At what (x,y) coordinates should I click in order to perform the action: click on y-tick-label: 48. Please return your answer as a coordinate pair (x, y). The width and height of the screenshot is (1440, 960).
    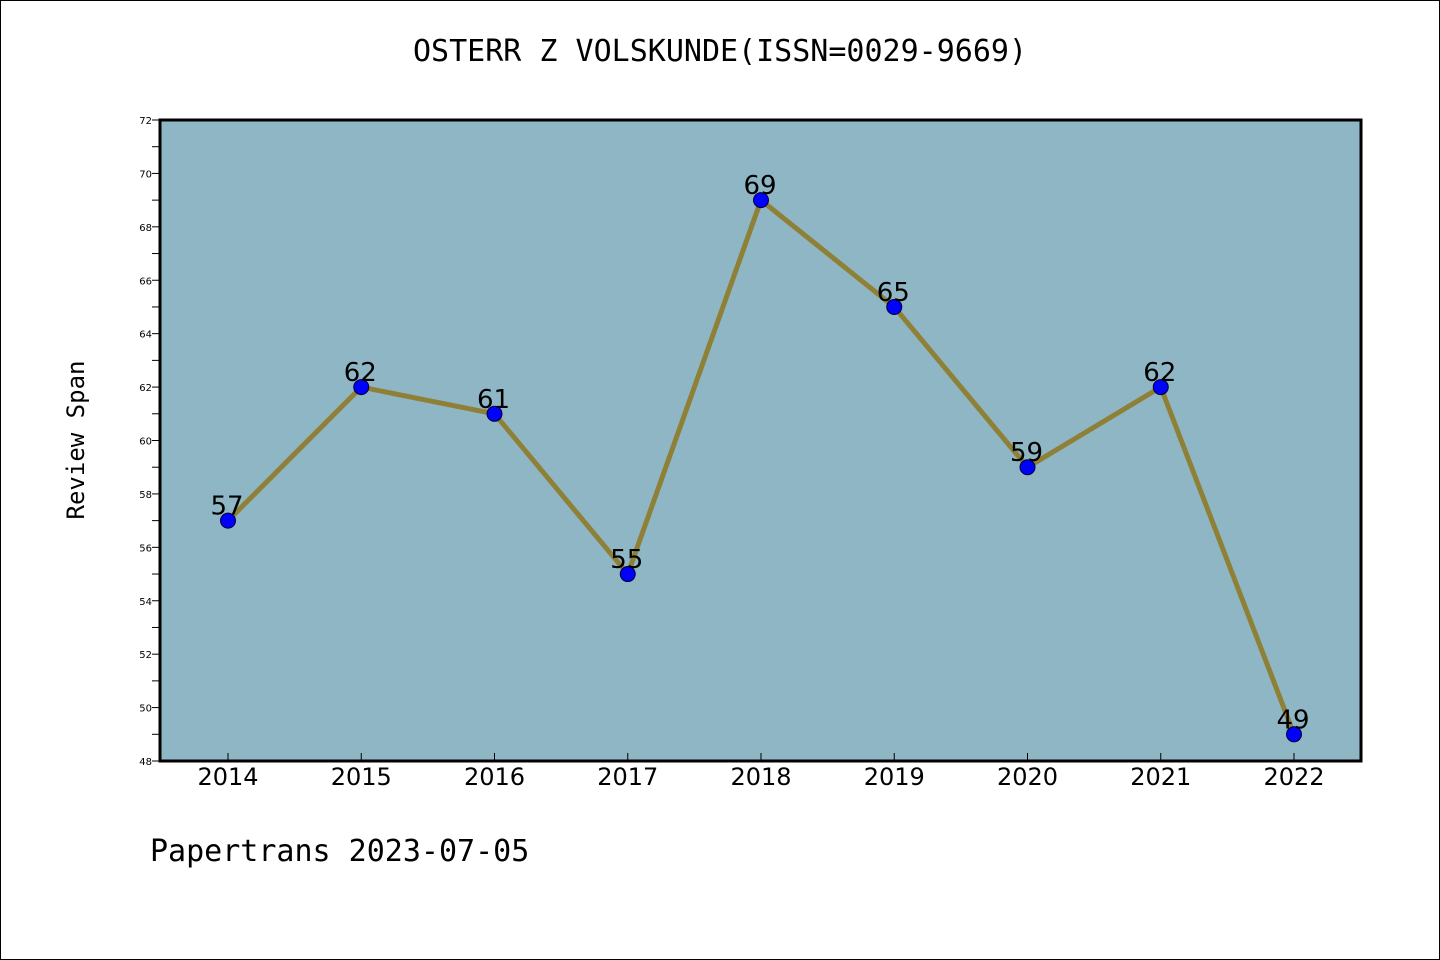
    Looking at the image, I should click on (145, 762).